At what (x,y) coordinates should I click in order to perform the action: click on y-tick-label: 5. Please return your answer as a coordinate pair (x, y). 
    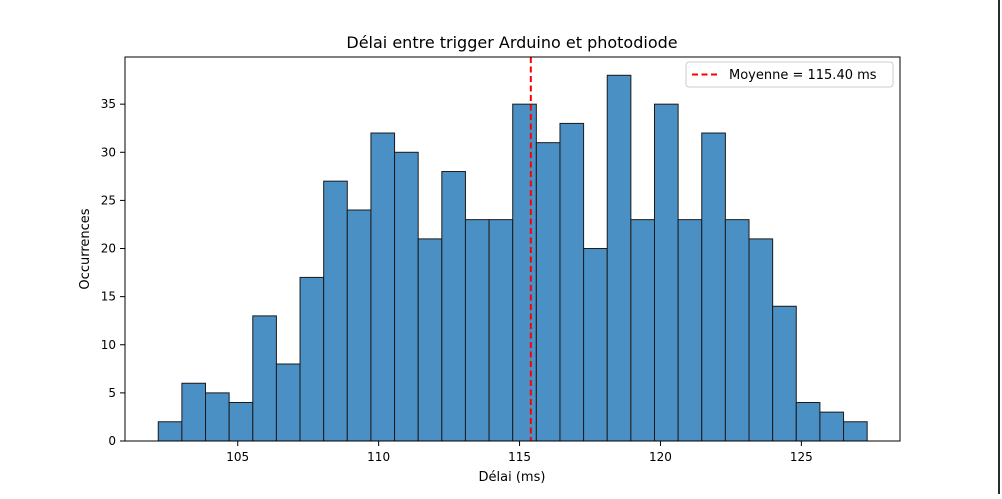
    Looking at the image, I should click on (112, 393).